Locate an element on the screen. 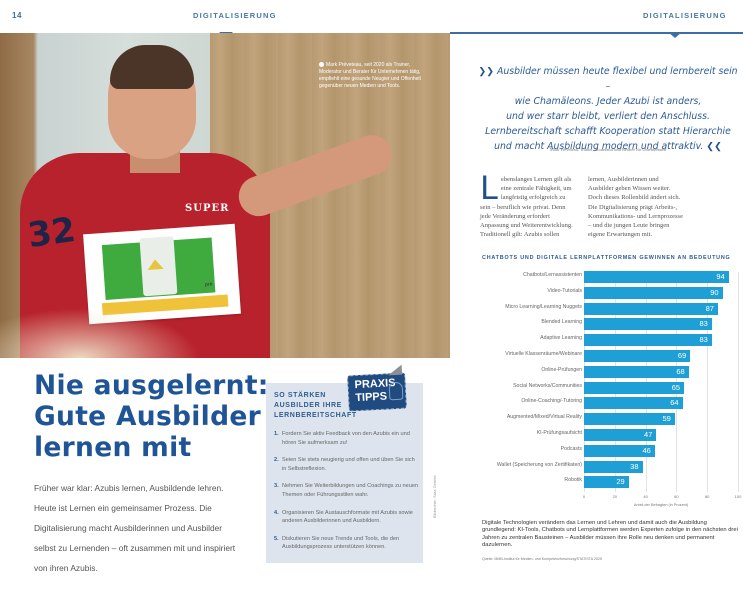 The image size is (743, 600). bar-label: Video-Tutorials is located at coordinates (564, 290).